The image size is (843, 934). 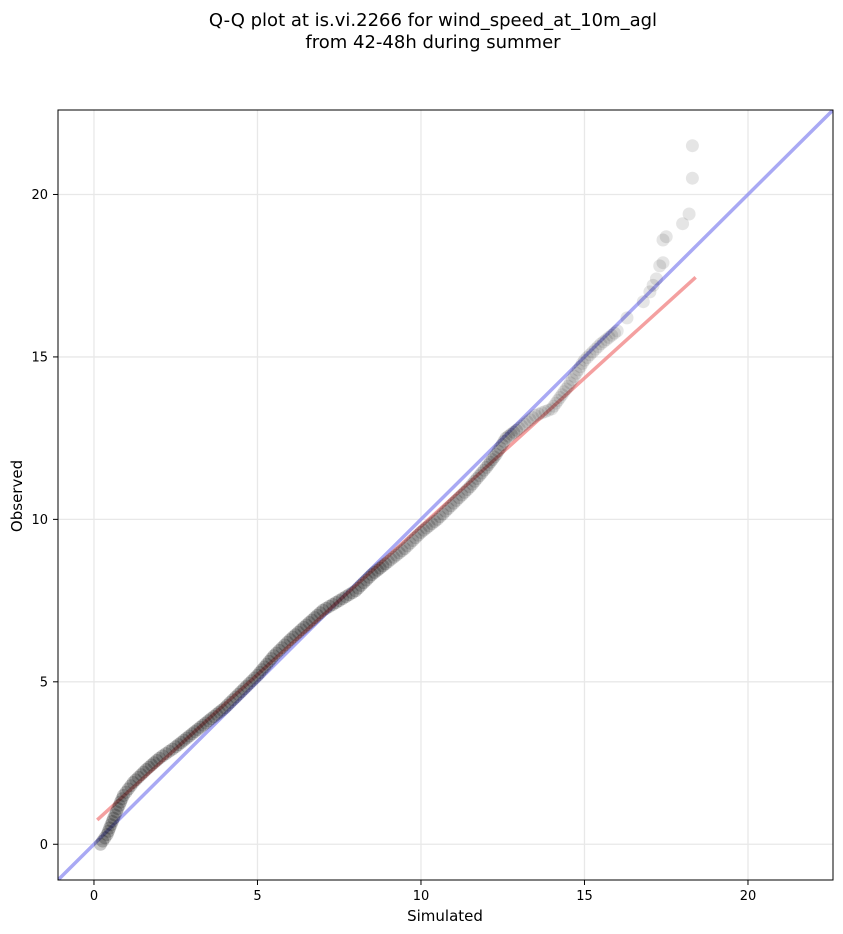 What do you see at coordinates (423, 892) in the screenshot?
I see `x-ticks: 0 5 10 15 20` at bounding box center [423, 892].